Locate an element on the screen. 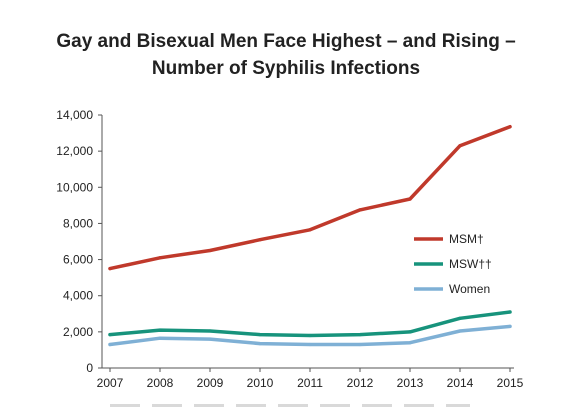 The image size is (572, 410). x-tick-label: 2013 is located at coordinates (410, 383).